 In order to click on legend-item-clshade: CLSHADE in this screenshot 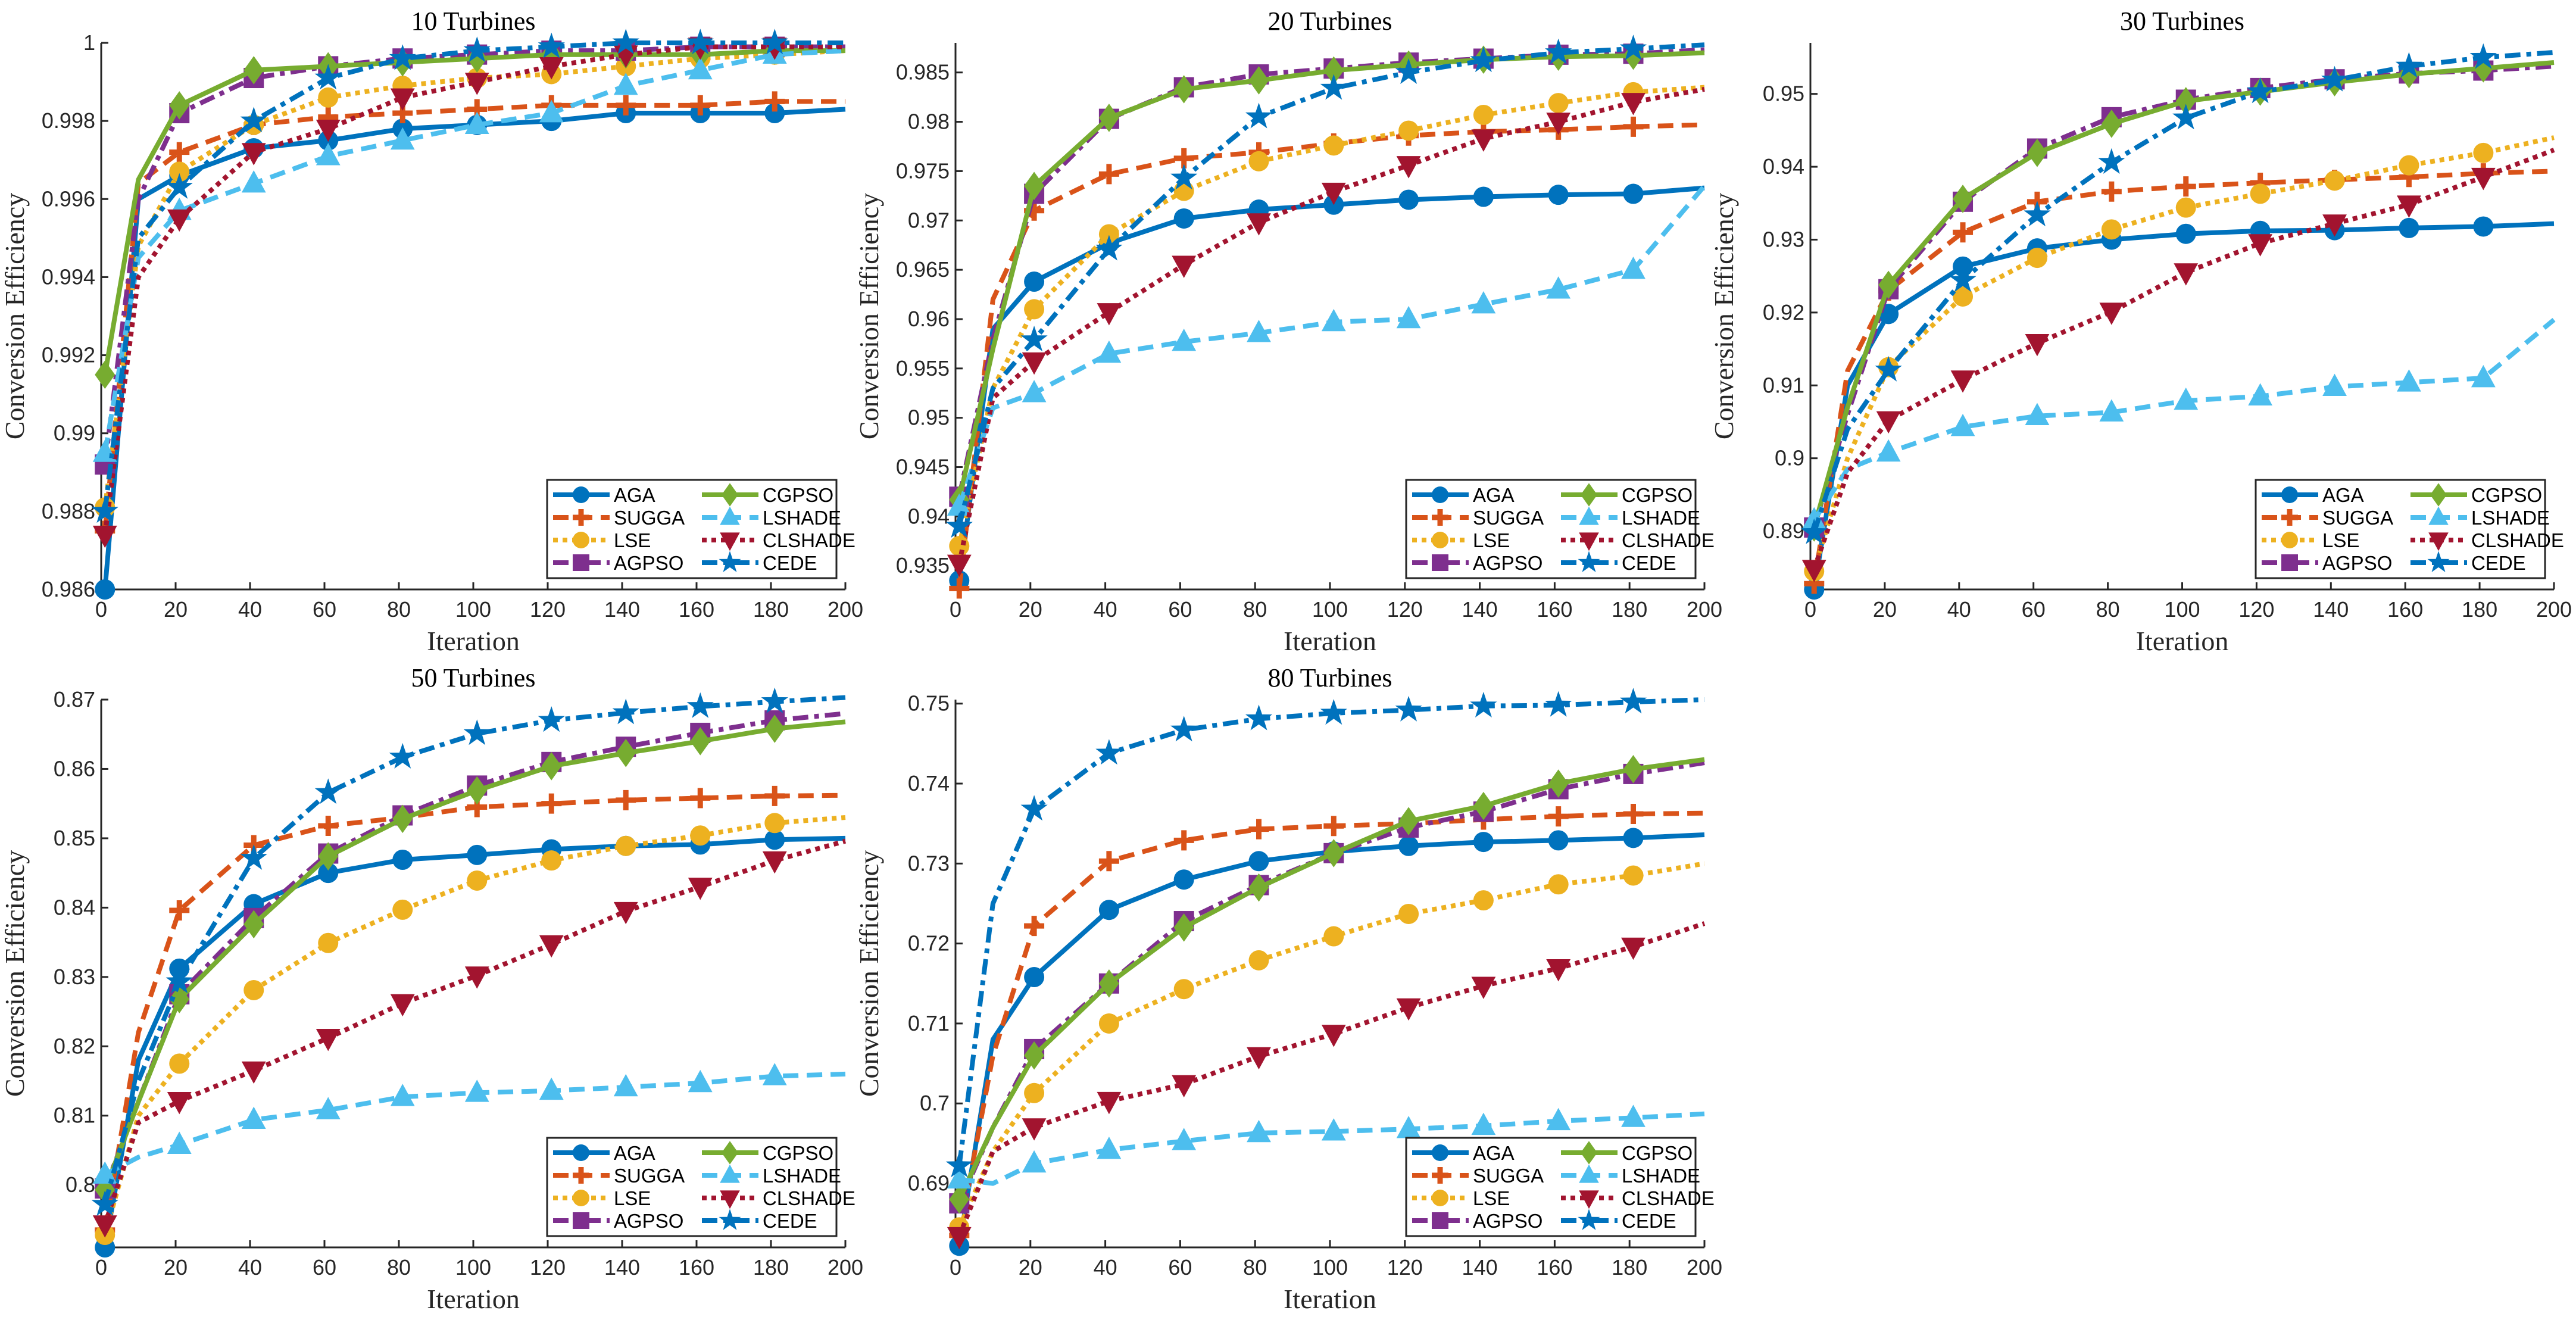, I will do `click(778, 540)`.